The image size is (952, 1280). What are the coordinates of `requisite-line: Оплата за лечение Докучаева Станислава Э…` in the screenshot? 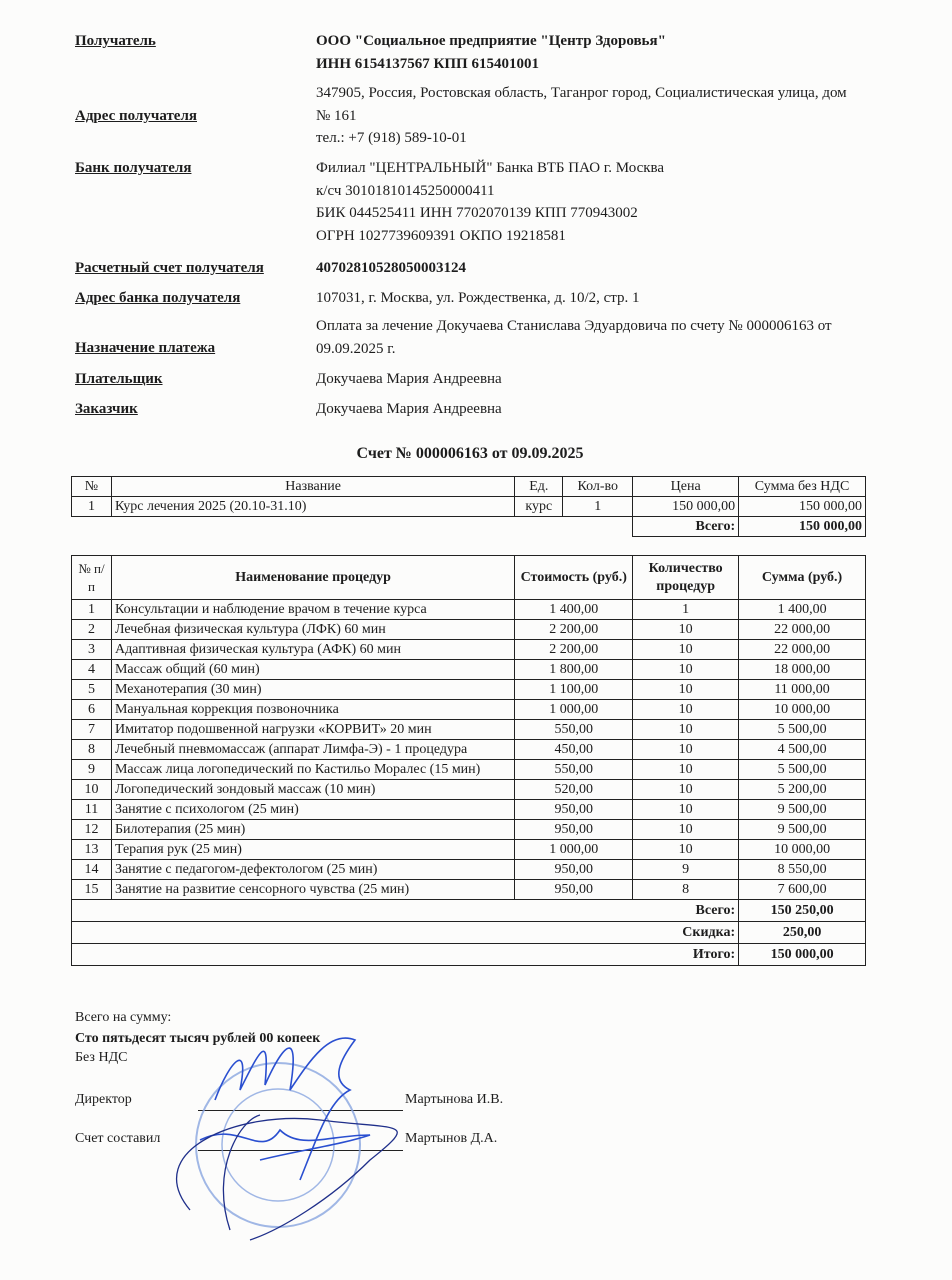 It's located at (574, 337).